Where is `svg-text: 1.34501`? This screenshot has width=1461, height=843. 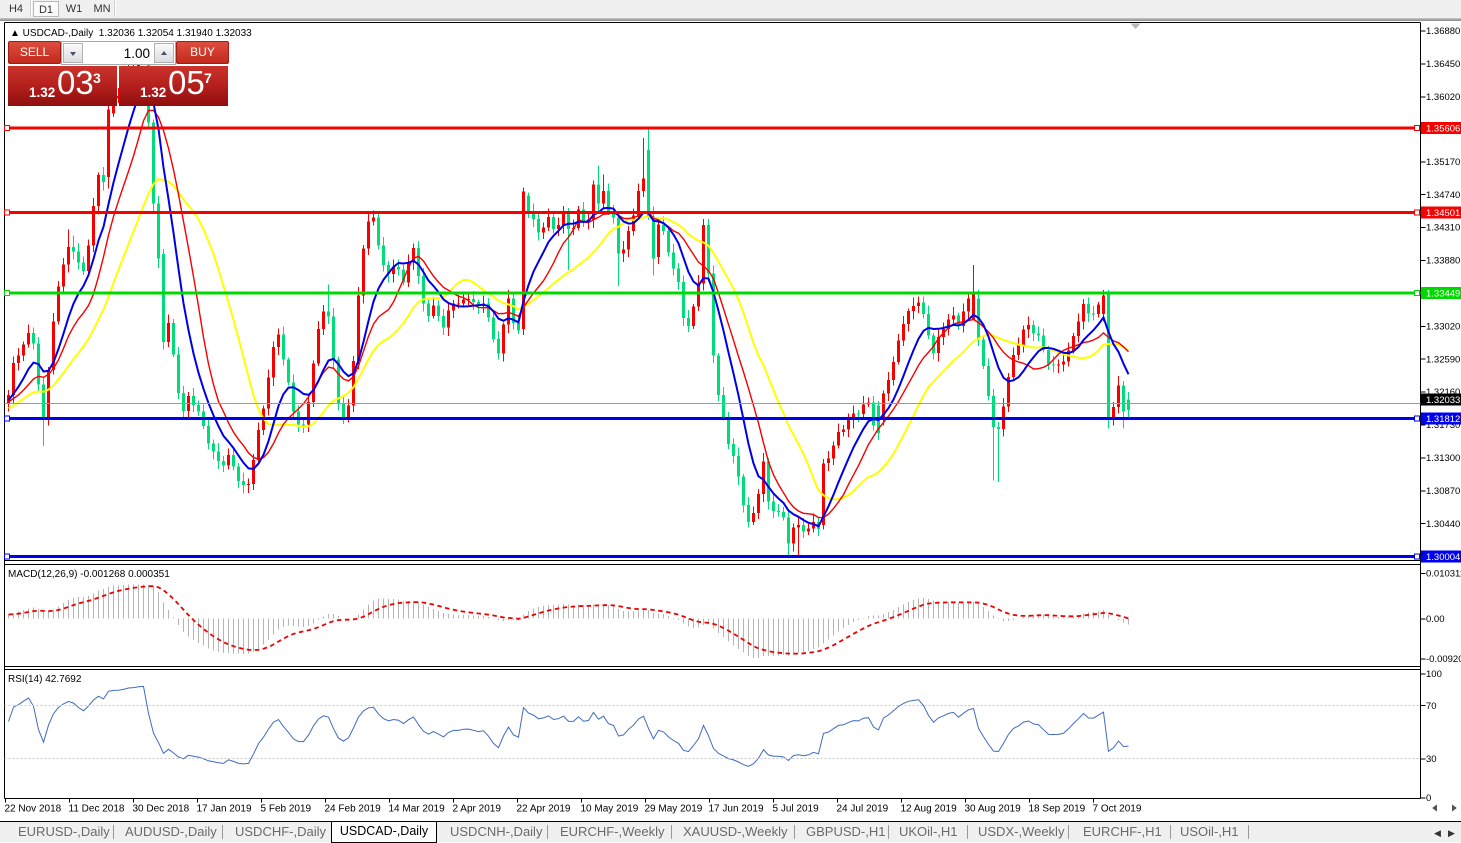 svg-text: 1.34501 is located at coordinates (1443, 213).